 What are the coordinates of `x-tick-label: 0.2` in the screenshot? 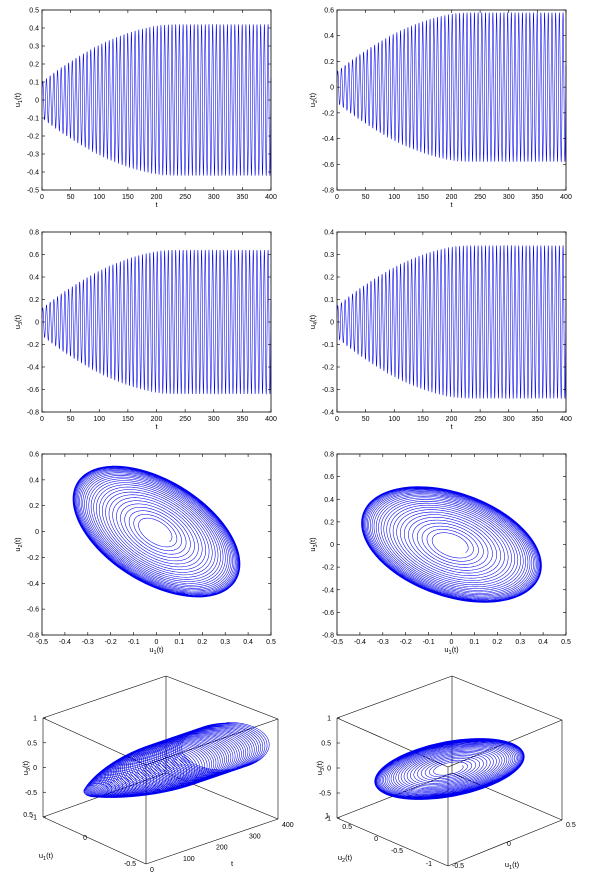 It's located at (202, 642).